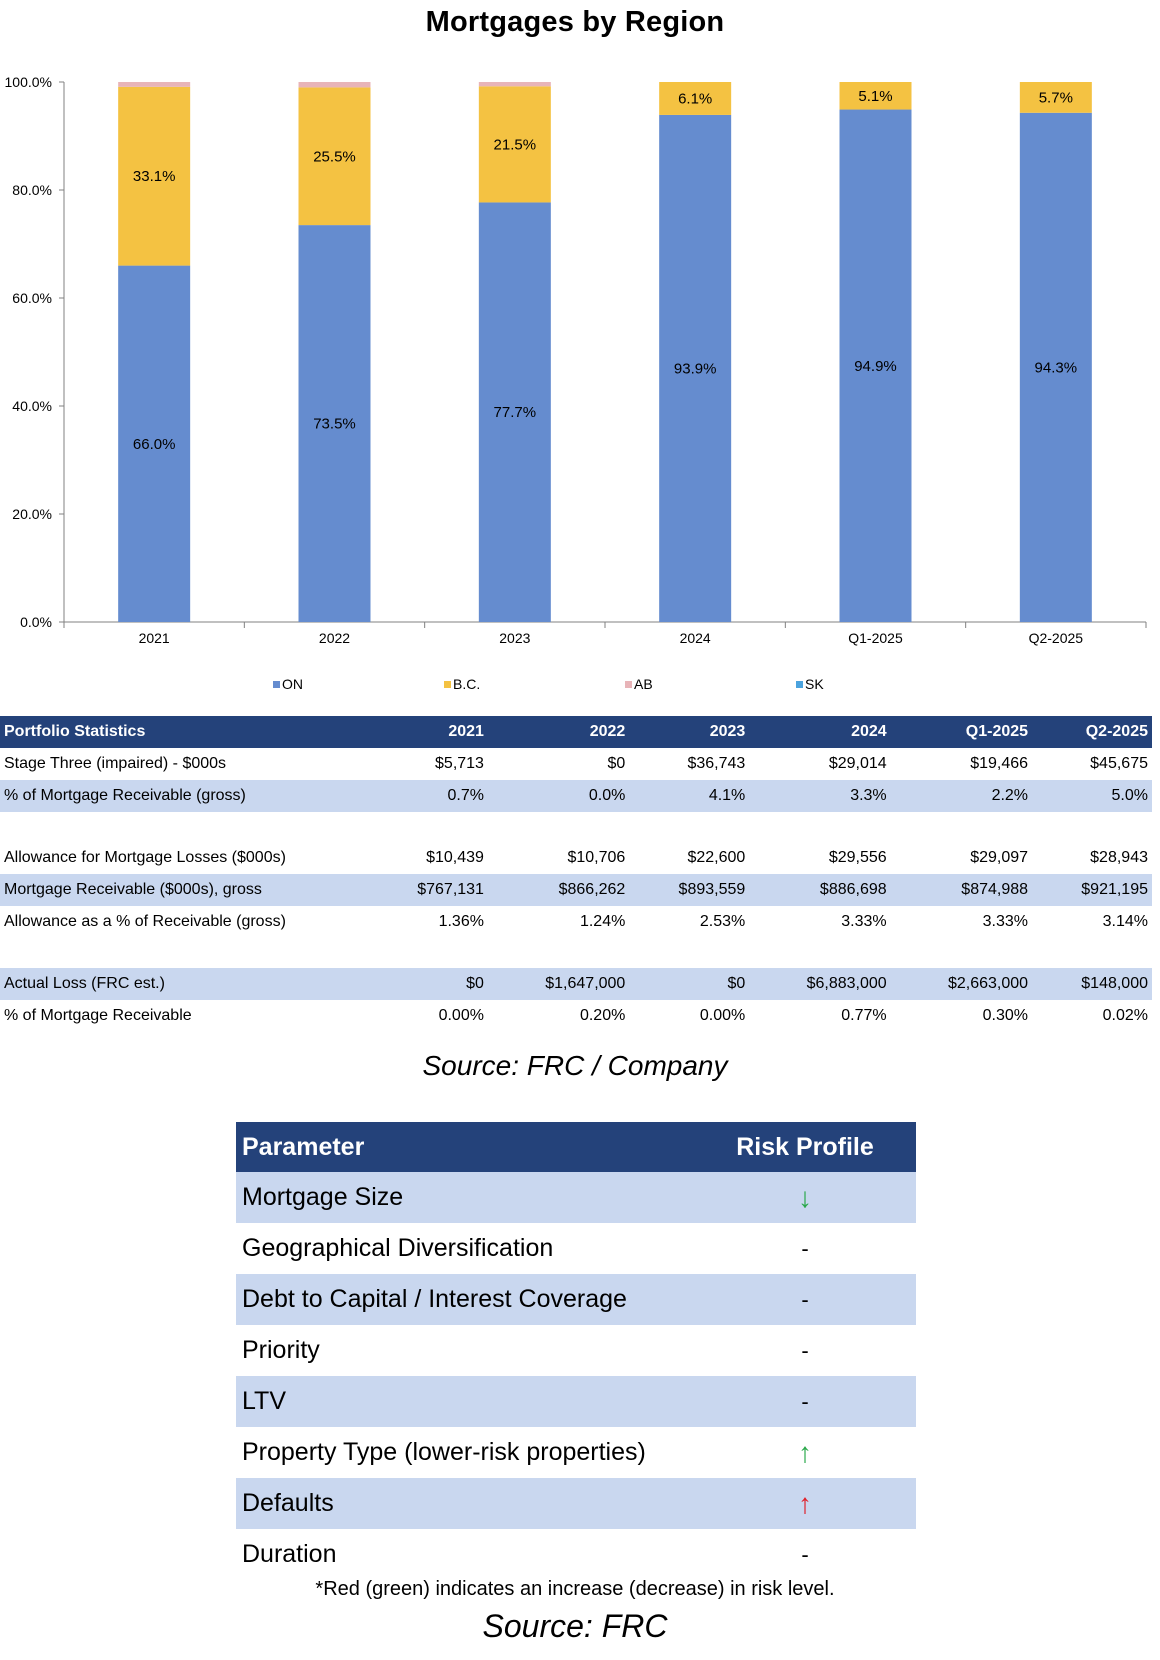 Image resolution: width=1160 pixels, height=1660 pixels. I want to click on portfolio-source: Source: FRC / Company, so click(575, 1065).